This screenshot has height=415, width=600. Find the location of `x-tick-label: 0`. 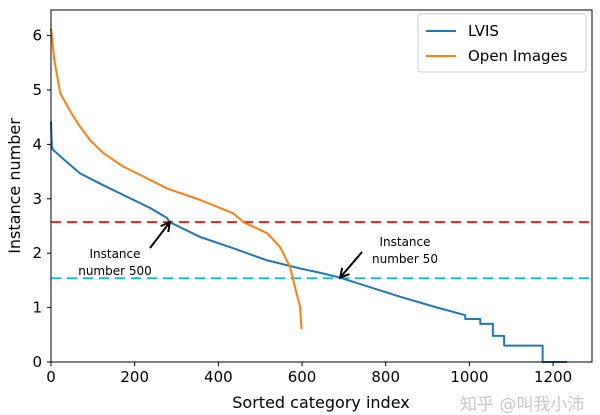

x-tick-label: 0 is located at coordinates (51, 377).